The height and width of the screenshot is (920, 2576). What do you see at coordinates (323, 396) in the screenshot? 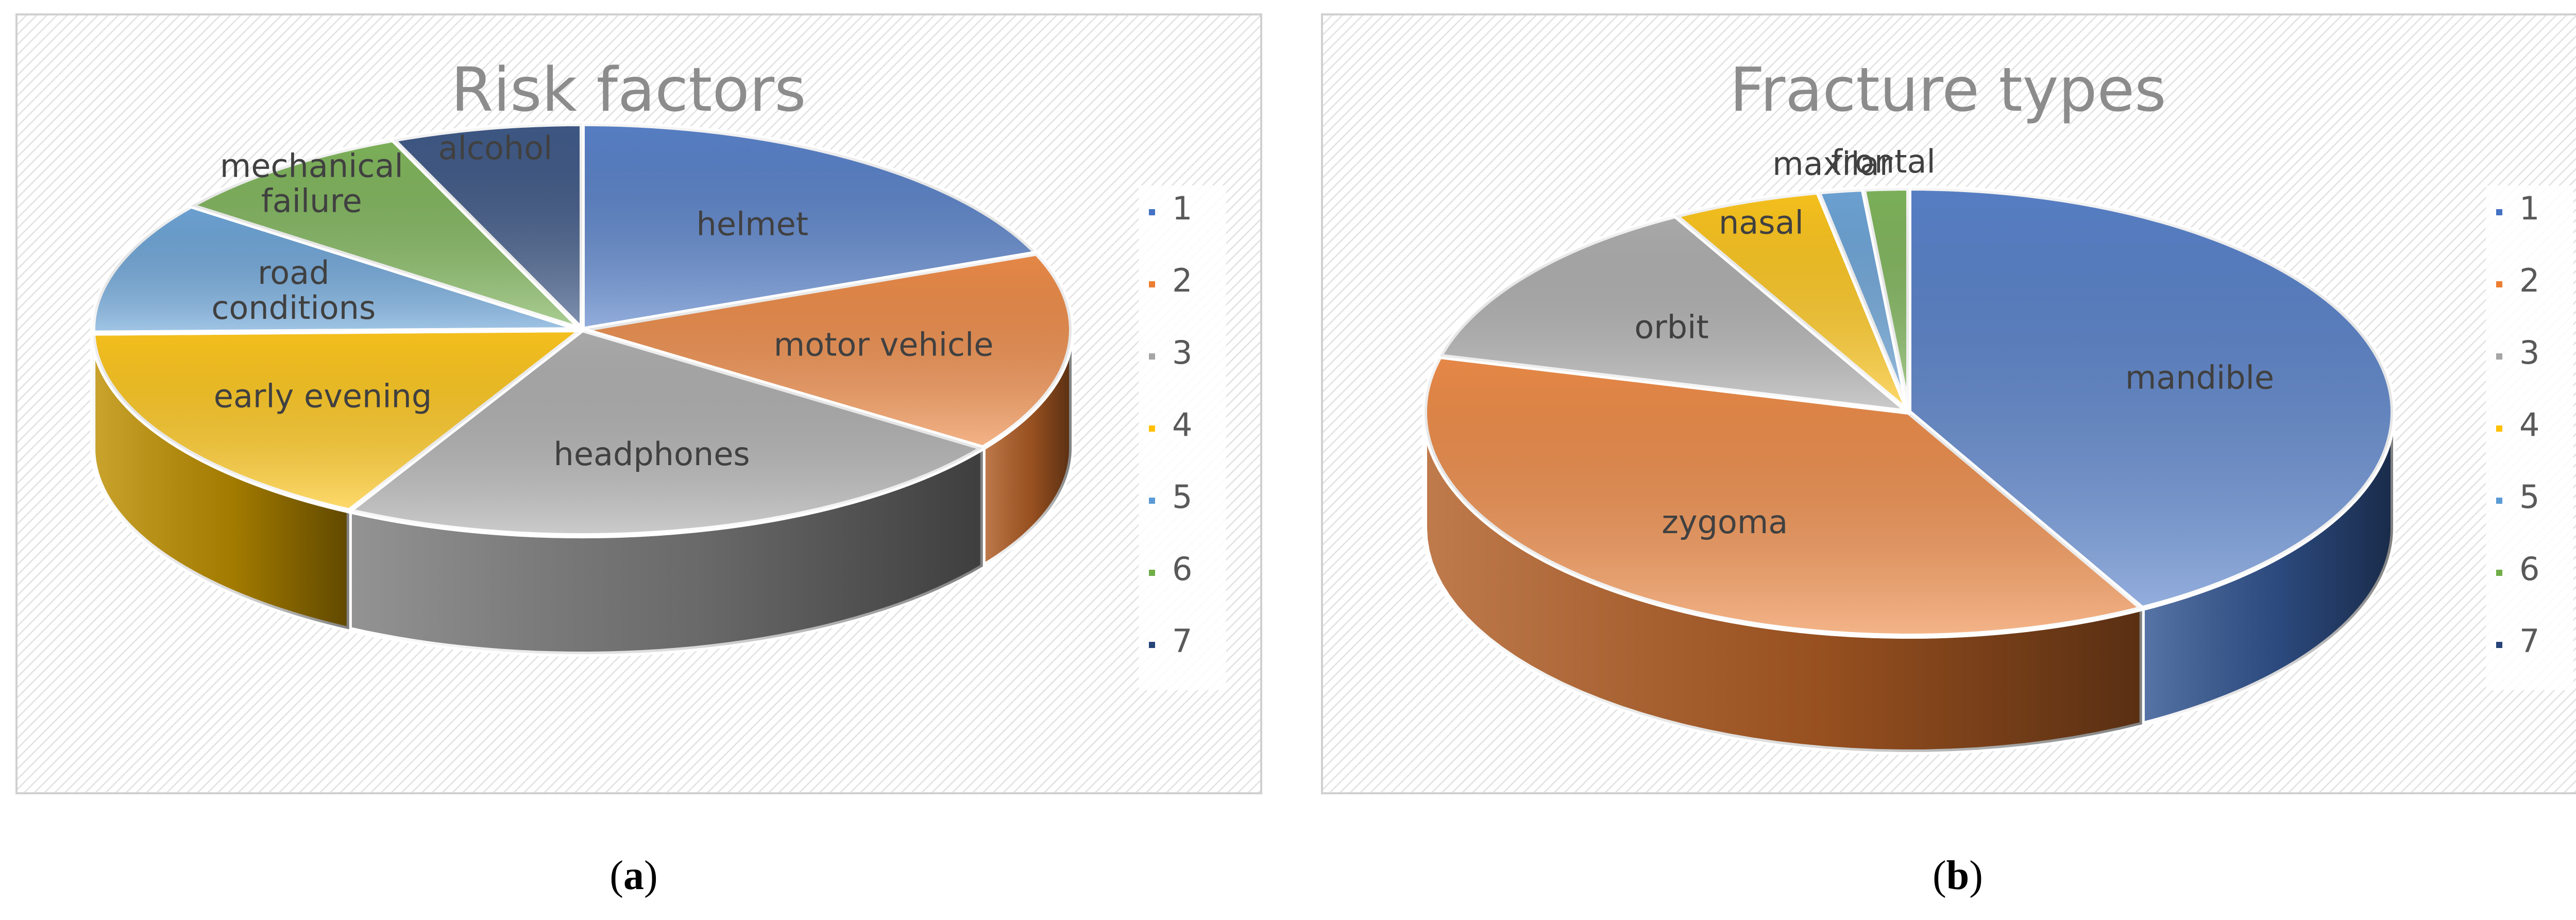
I see `slice-label-4: early evening` at bounding box center [323, 396].